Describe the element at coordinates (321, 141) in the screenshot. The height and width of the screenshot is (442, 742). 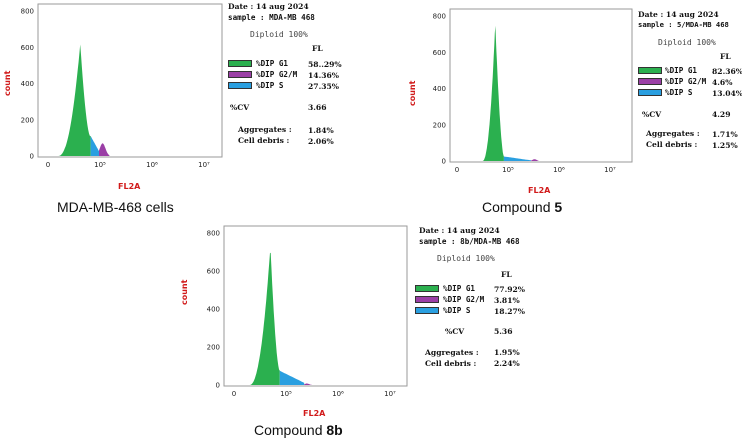
I see `cell-debris-value: 2.06%` at that location.